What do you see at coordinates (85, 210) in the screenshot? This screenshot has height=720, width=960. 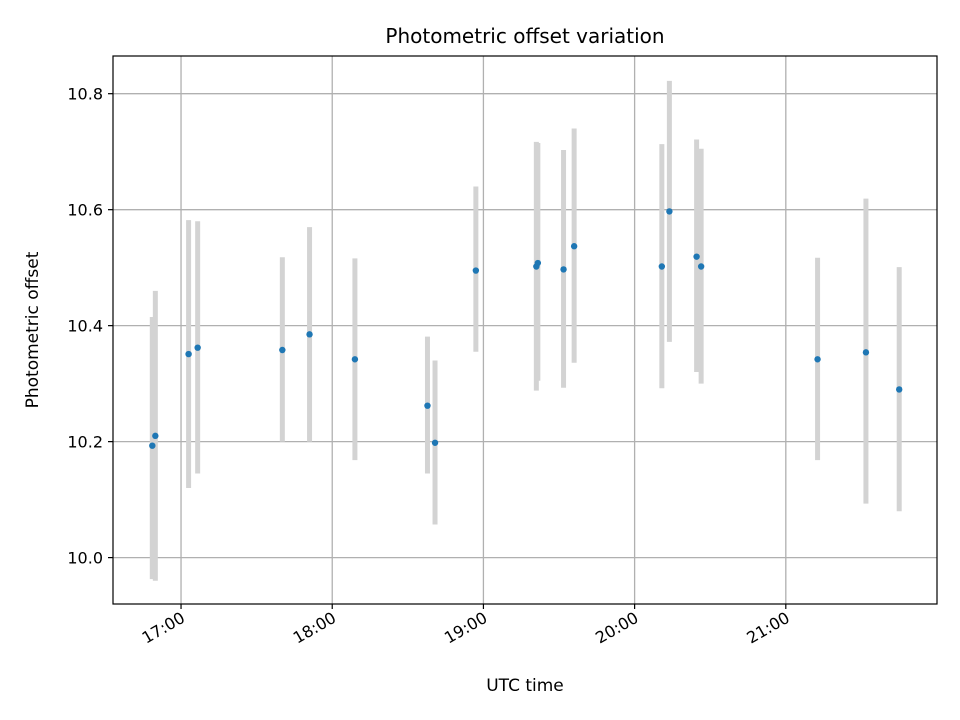 I see `y-tick-label: 10.6` at bounding box center [85, 210].